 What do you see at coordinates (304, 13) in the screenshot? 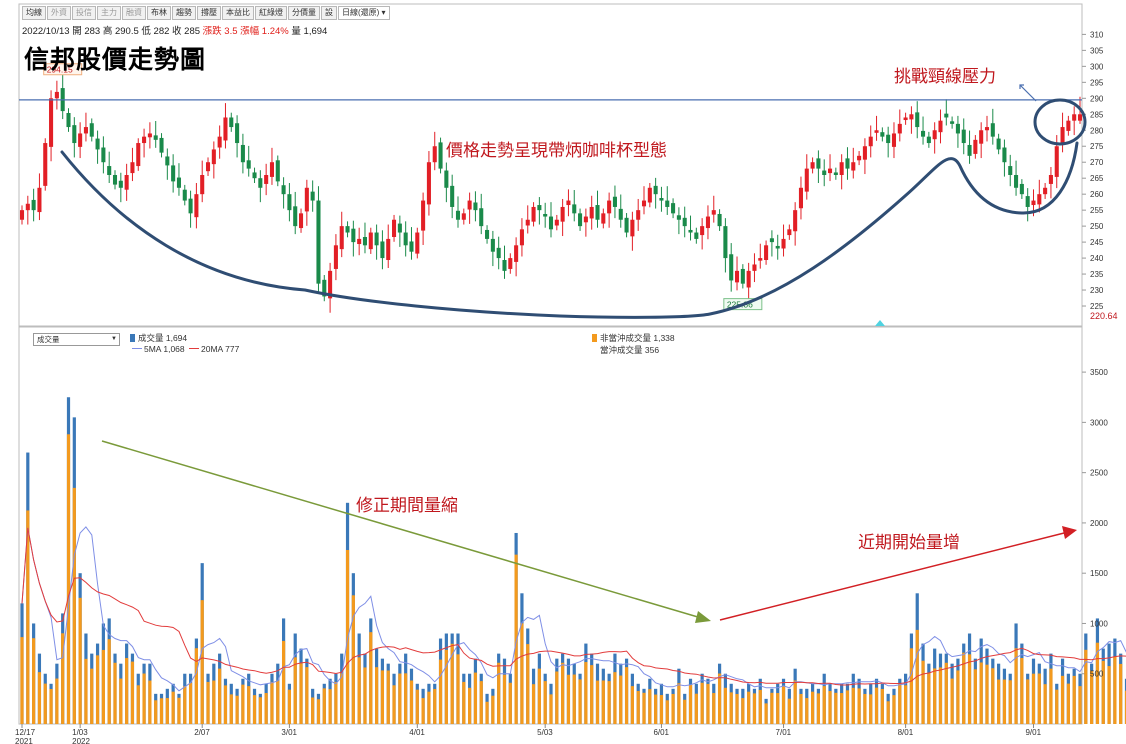
I see `toolbar-tab-10: 分價量` at bounding box center [304, 13].